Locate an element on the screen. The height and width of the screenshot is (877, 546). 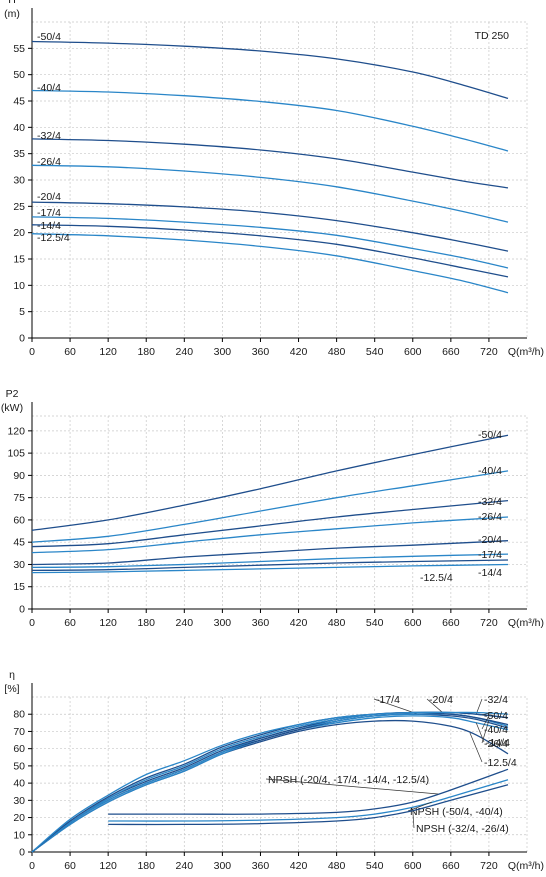
y-tick-label: 30 is located at coordinates (19, 565).